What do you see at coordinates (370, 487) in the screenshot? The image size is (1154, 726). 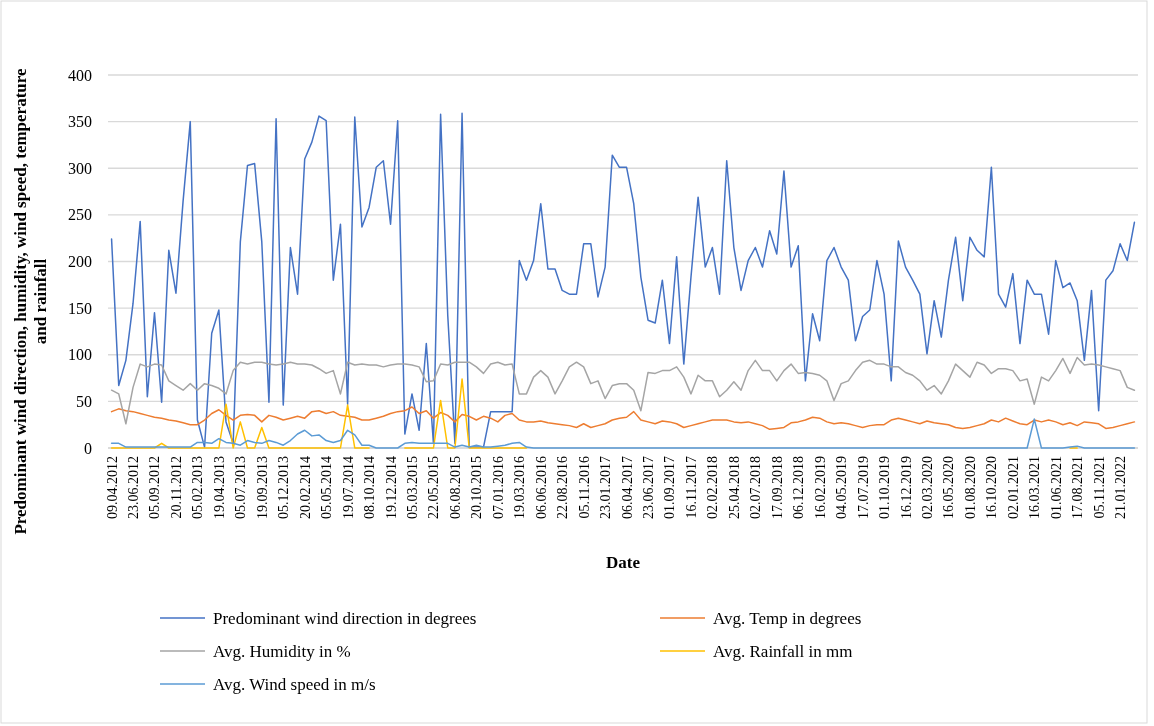 I see `x-tick-label: 08.10.2014` at bounding box center [370, 487].